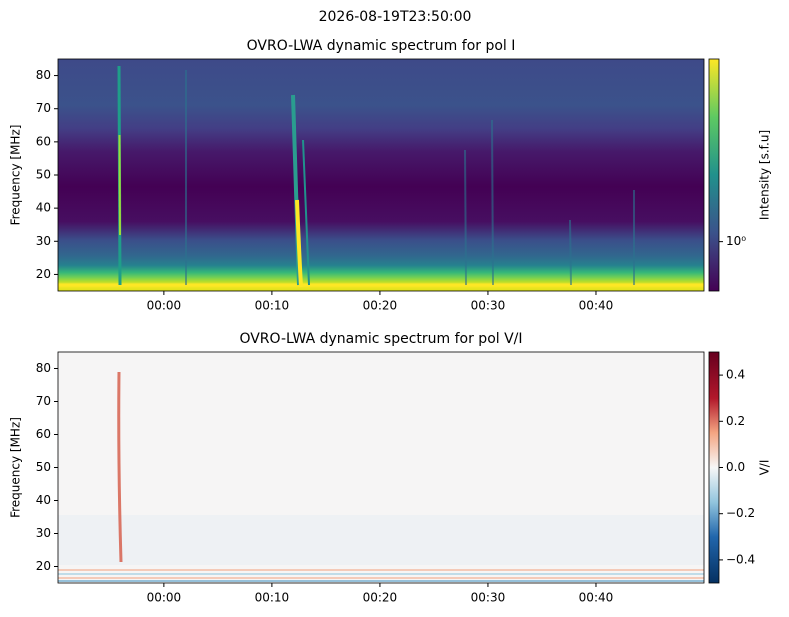  Describe the element at coordinates (381, 46) in the screenshot. I see `axes-title: OVRO-LWA dynamic spectrum for pol I` at that location.